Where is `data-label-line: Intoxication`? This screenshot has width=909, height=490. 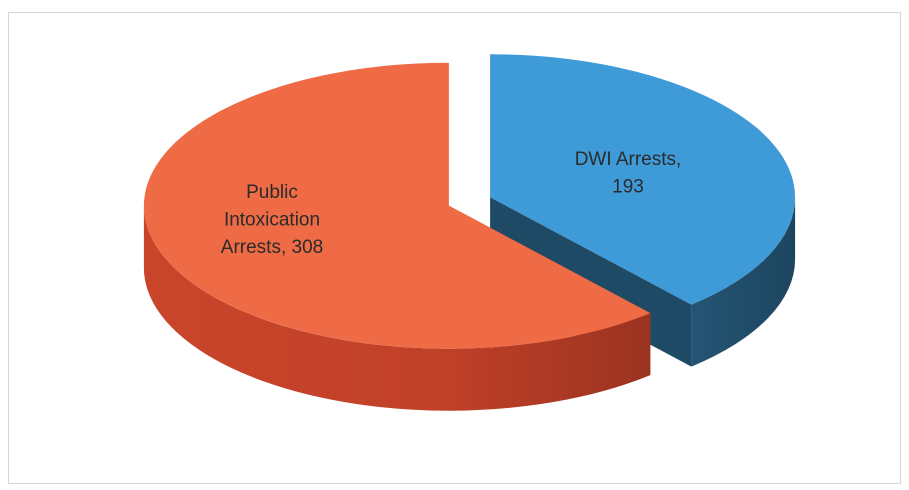 data-label-line: Intoxication is located at coordinates (272, 220).